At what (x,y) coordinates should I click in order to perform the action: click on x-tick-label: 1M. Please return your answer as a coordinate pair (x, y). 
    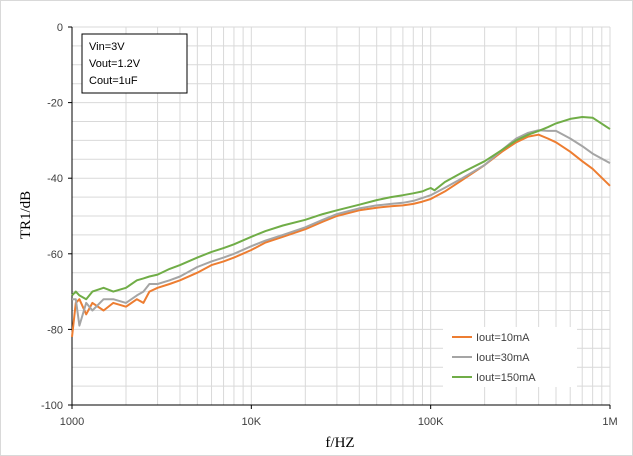
    Looking at the image, I should click on (609, 422).